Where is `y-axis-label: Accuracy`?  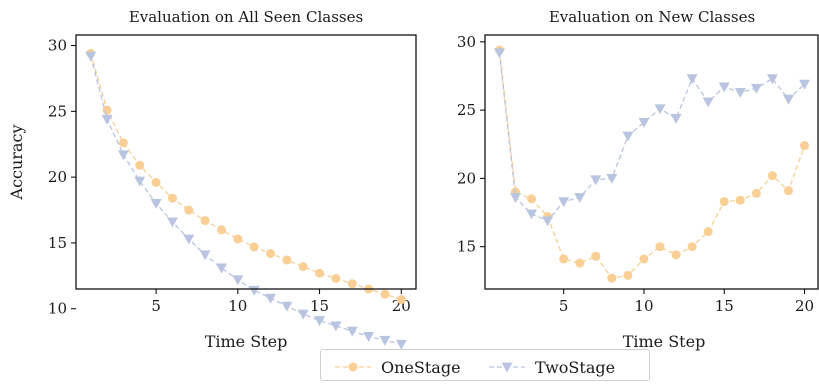
y-axis-label: Accuracy is located at coordinates (16, 163).